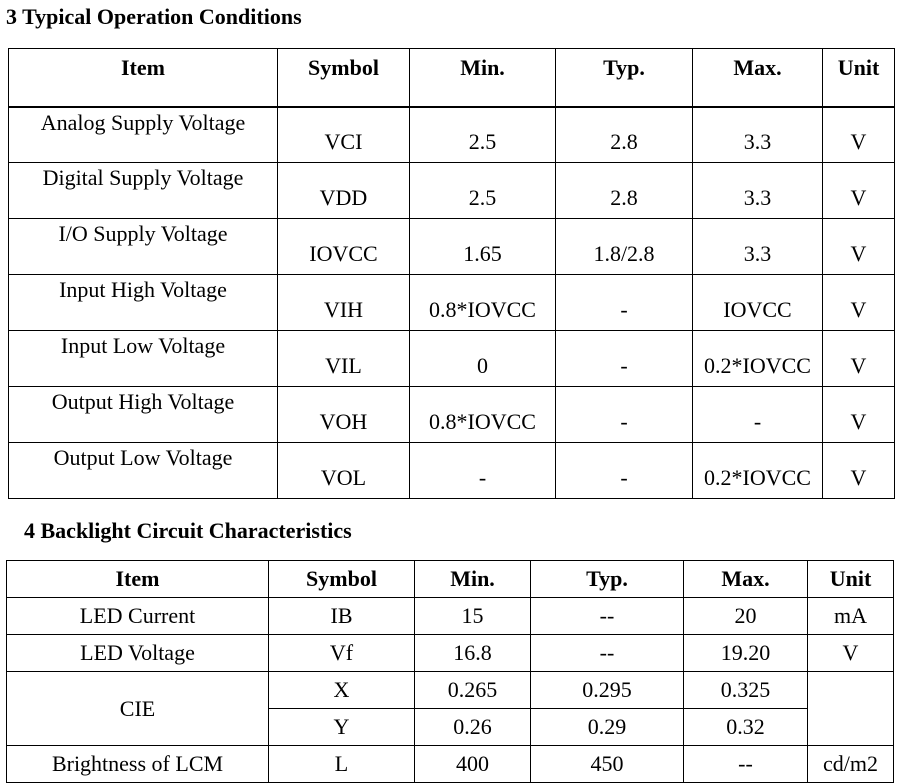 Image resolution: width=899 pixels, height=783 pixels. What do you see at coordinates (745, 727) in the screenshot?
I see `cell-max: 0.32` at bounding box center [745, 727].